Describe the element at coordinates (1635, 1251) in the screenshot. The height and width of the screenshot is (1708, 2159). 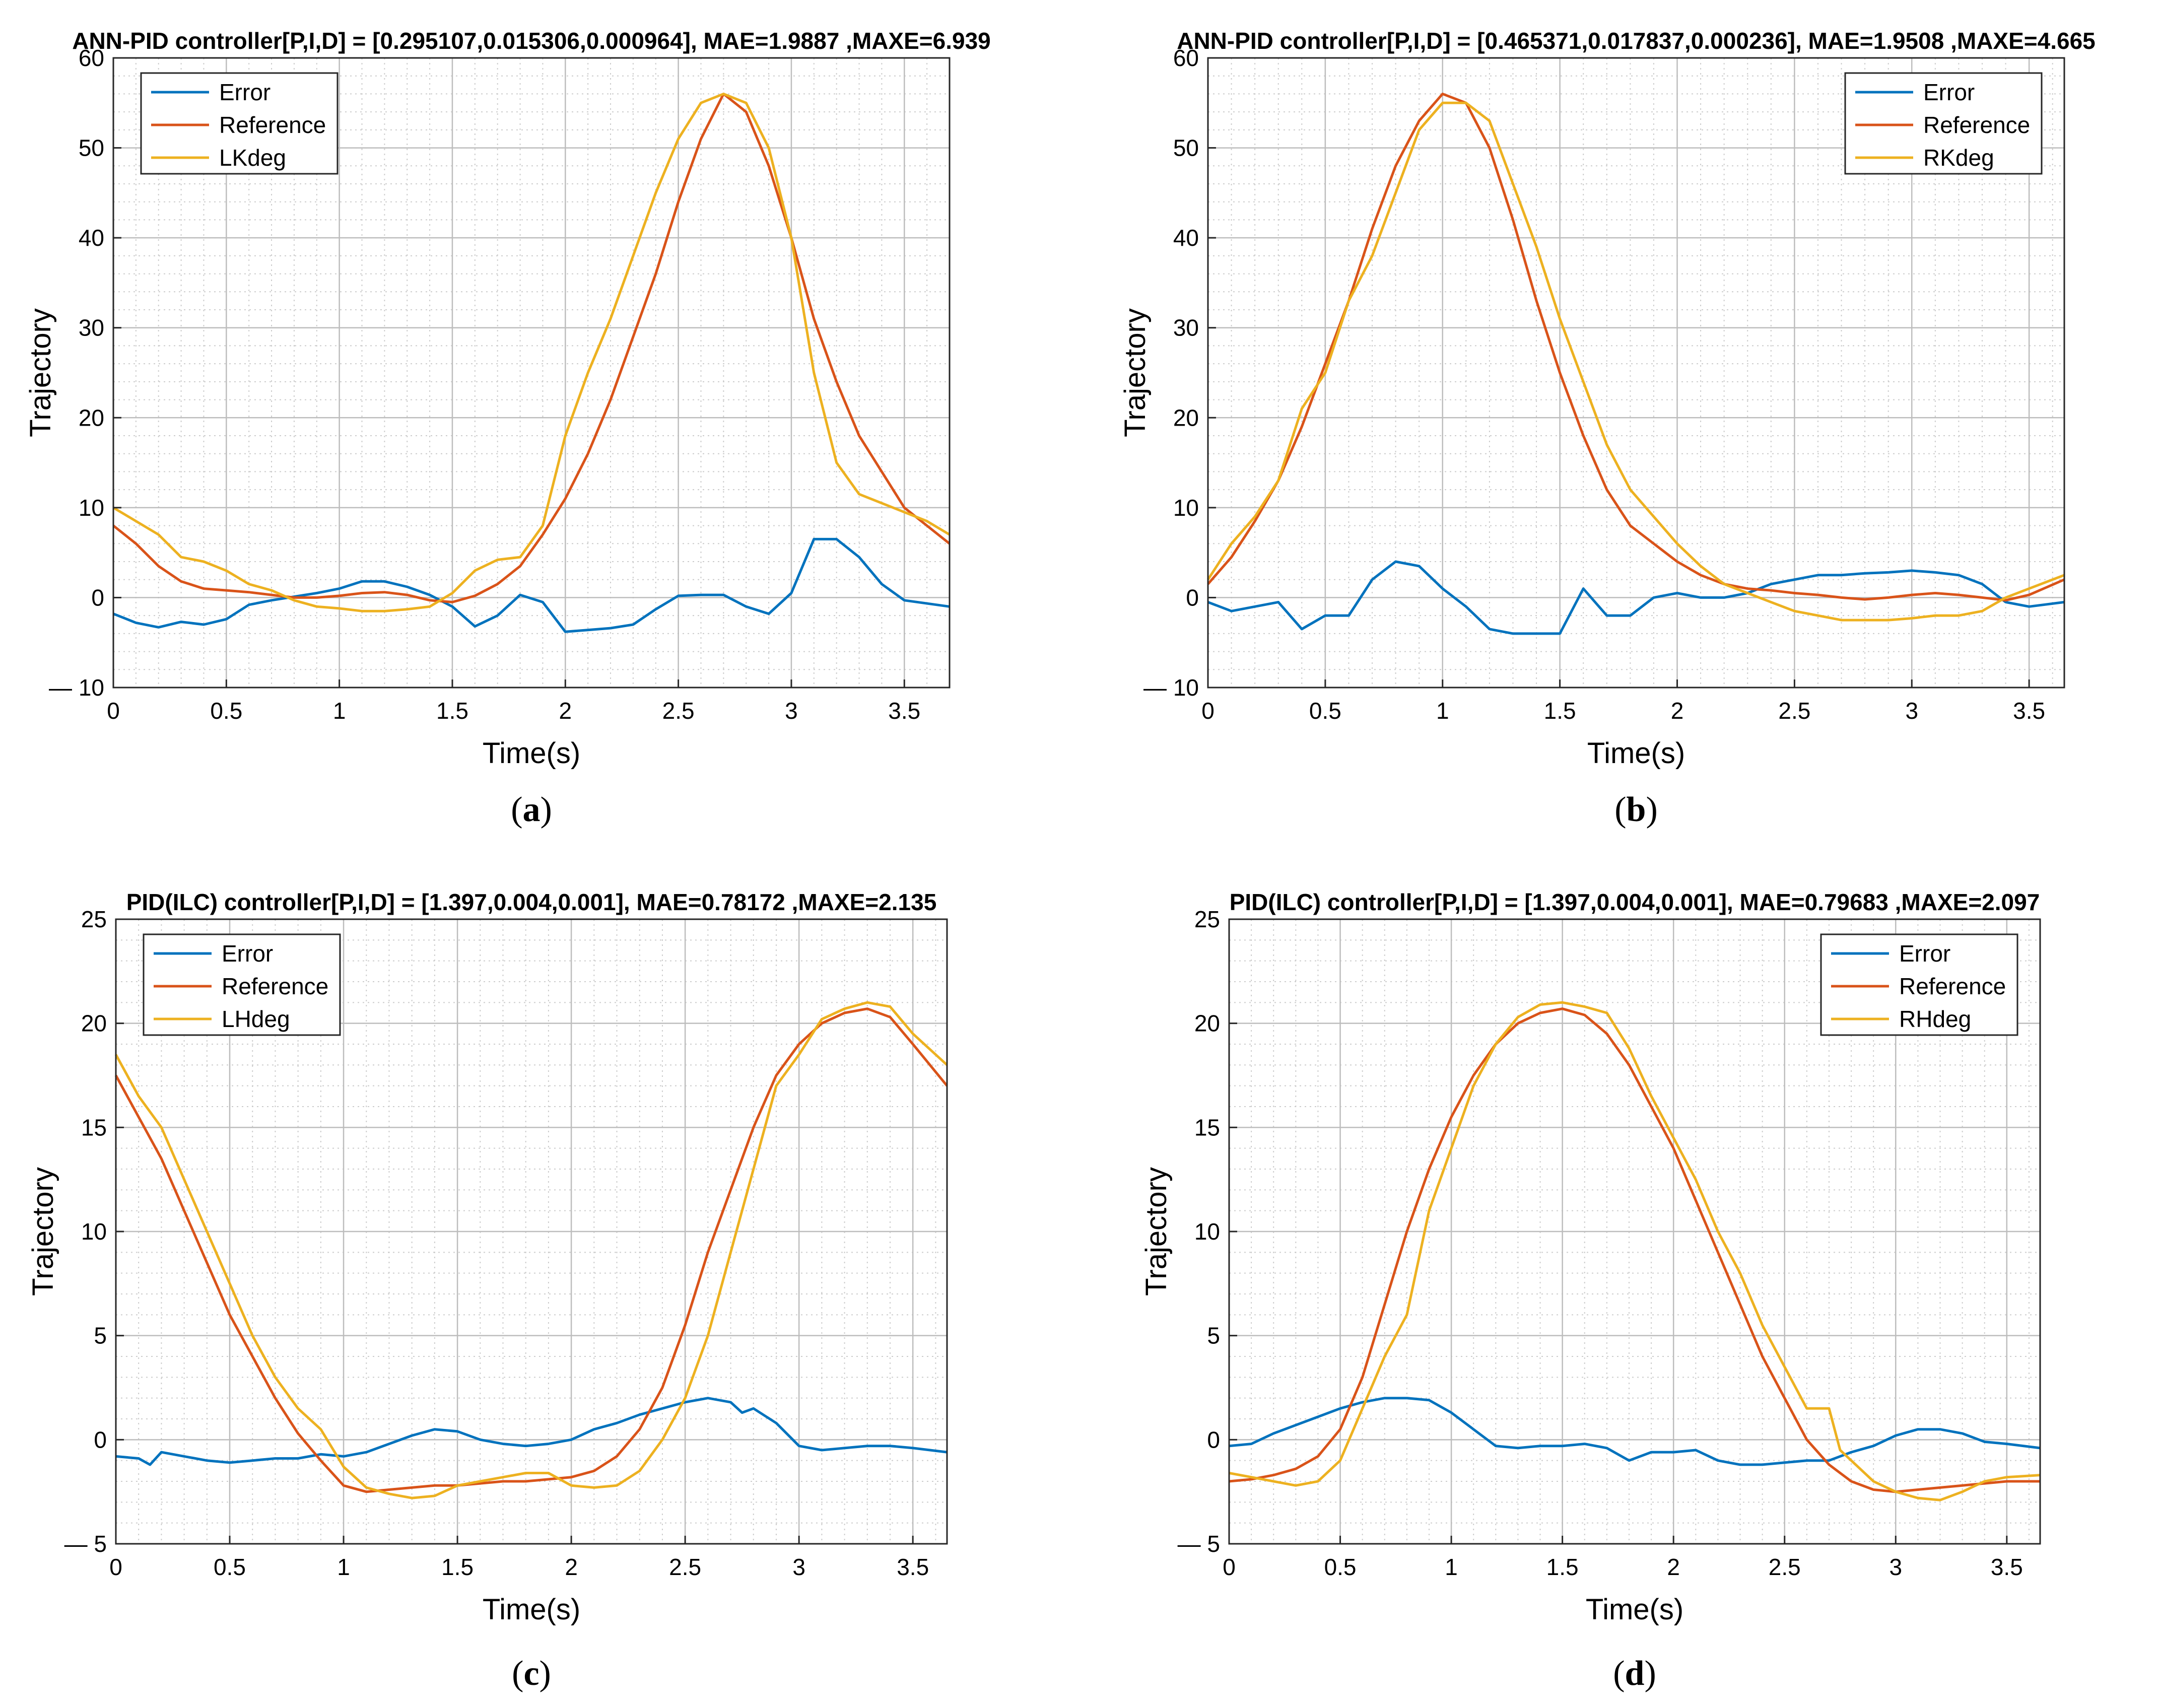
I see `series-line-rhdeg` at that location.